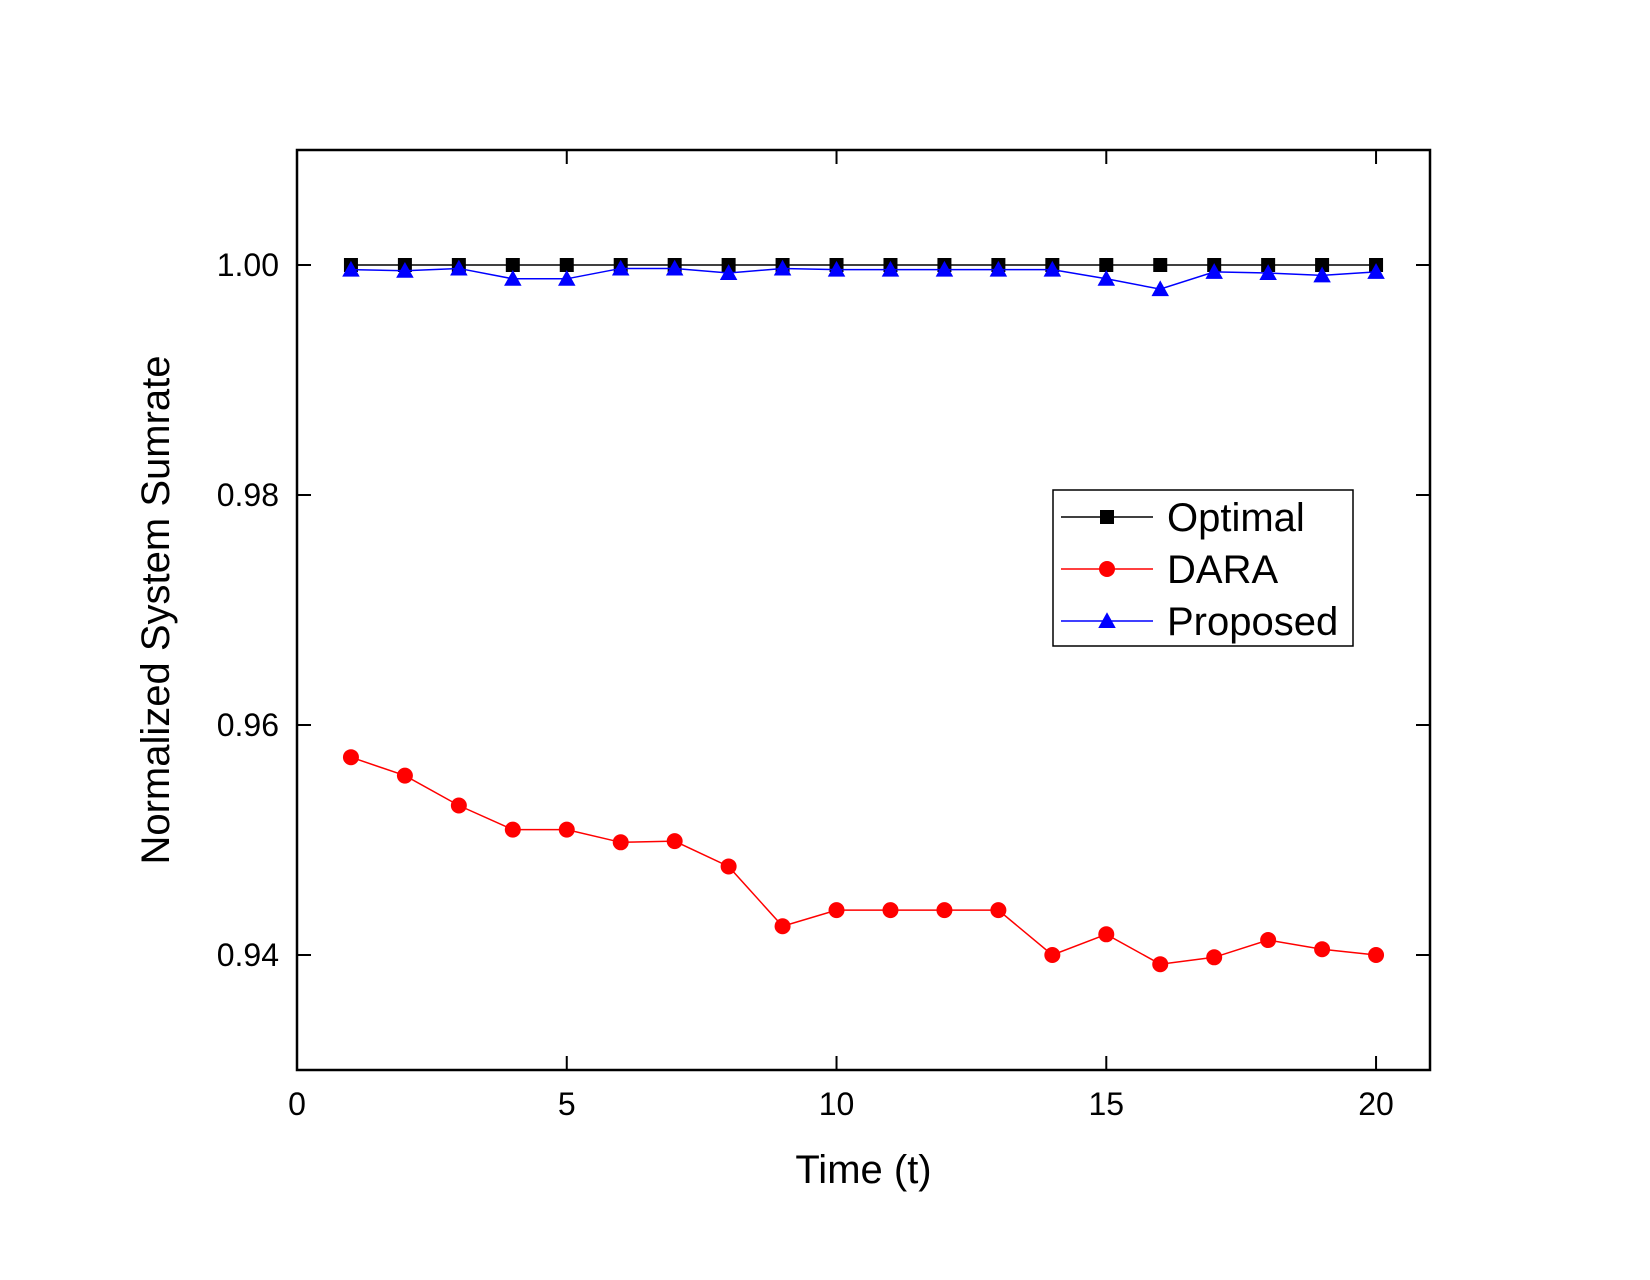 The height and width of the screenshot is (1280, 1650). I want to click on legend-item: DARA, so click(1169, 570).